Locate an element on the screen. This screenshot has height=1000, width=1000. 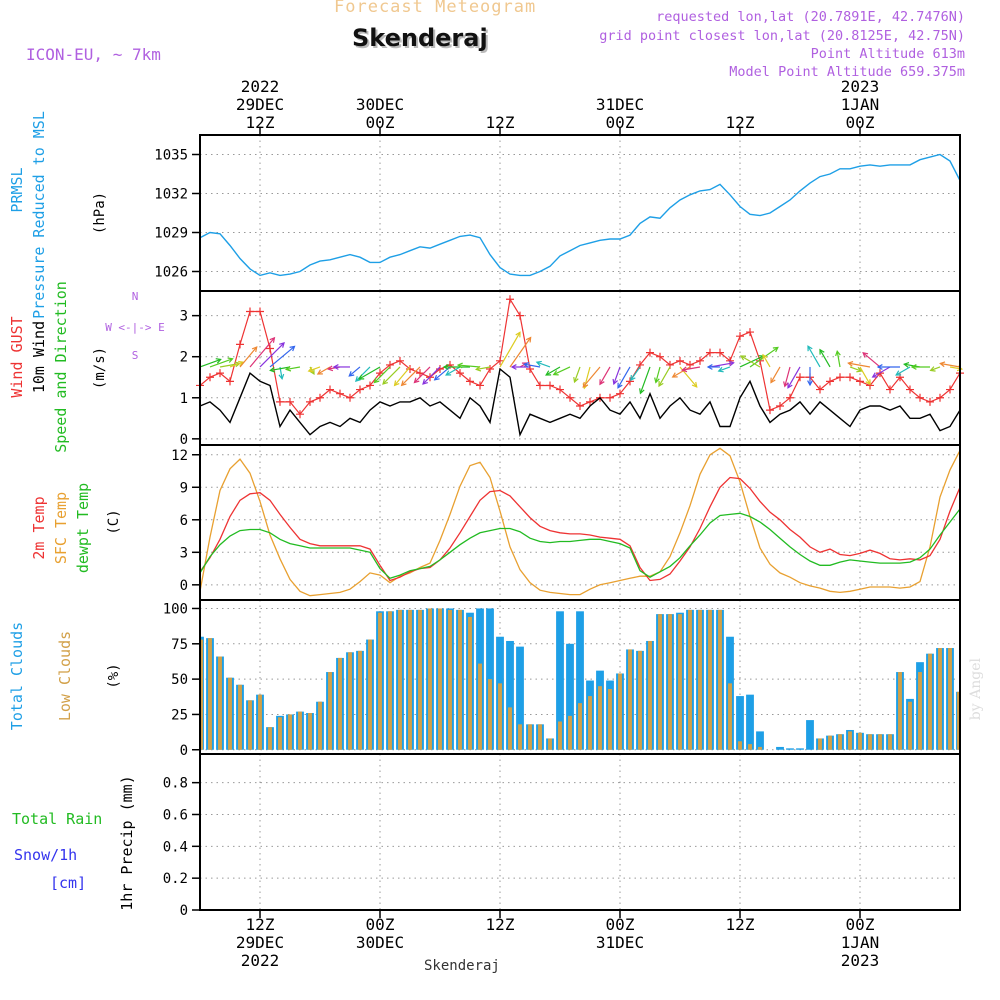
wind-label-gust: Wind GUST is located at coordinates (17, 356).